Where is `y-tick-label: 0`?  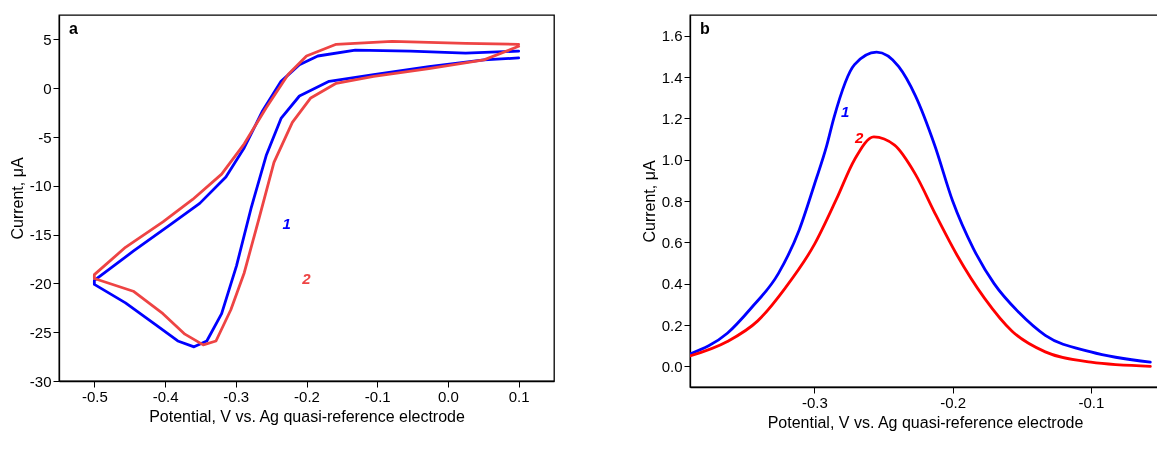 y-tick-label: 0 is located at coordinates (47, 88).